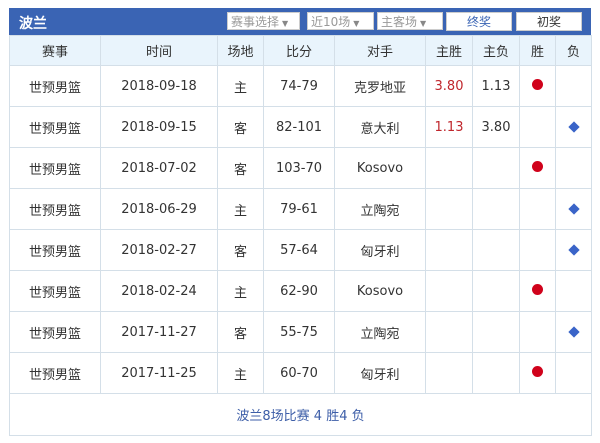 The width and height of the screenshot is (600, 443). What do you see at coordinates (537, 50) in the screenshot?
I see `column-header: 胜` at bounding box center [537, 50].